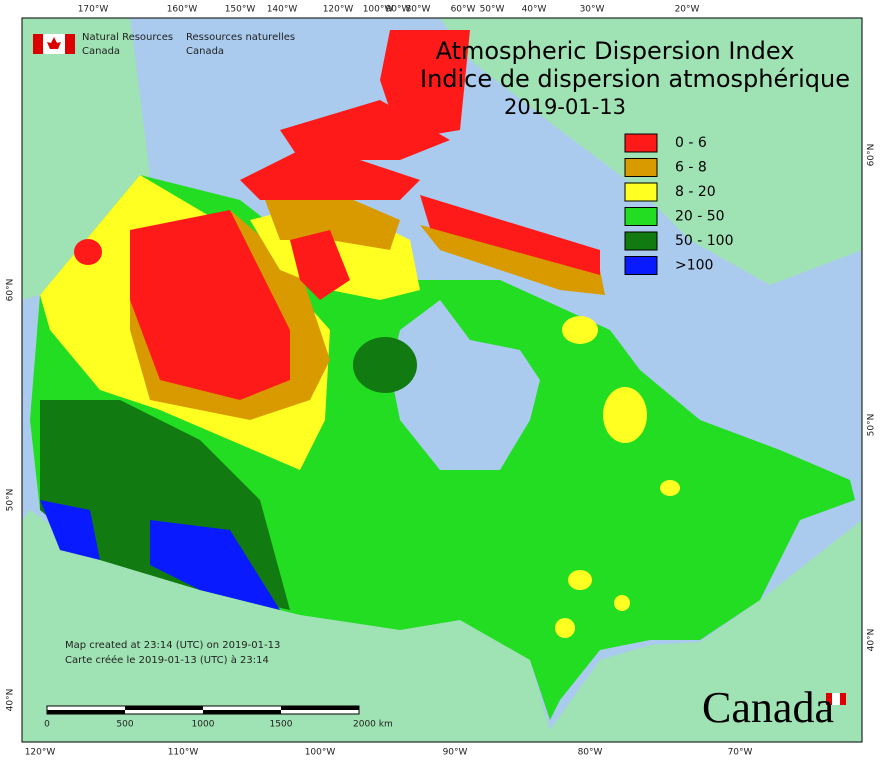 Image resolution: width=880 pixels, height=764 pixels. What do you see at coordinates (373, 725) in the screenshot?
I see `scale-label: 2000 km` at bounding box center [373, 725].